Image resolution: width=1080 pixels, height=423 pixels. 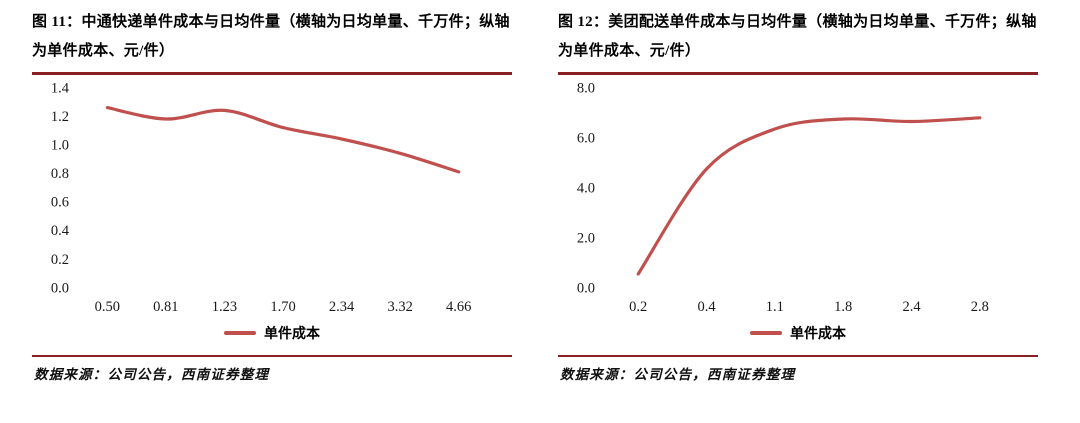 What do you see at coordinates (911, 307) in the screenshot?
I see `x-tick-label: 2.4` at bounding box center [911, 307].